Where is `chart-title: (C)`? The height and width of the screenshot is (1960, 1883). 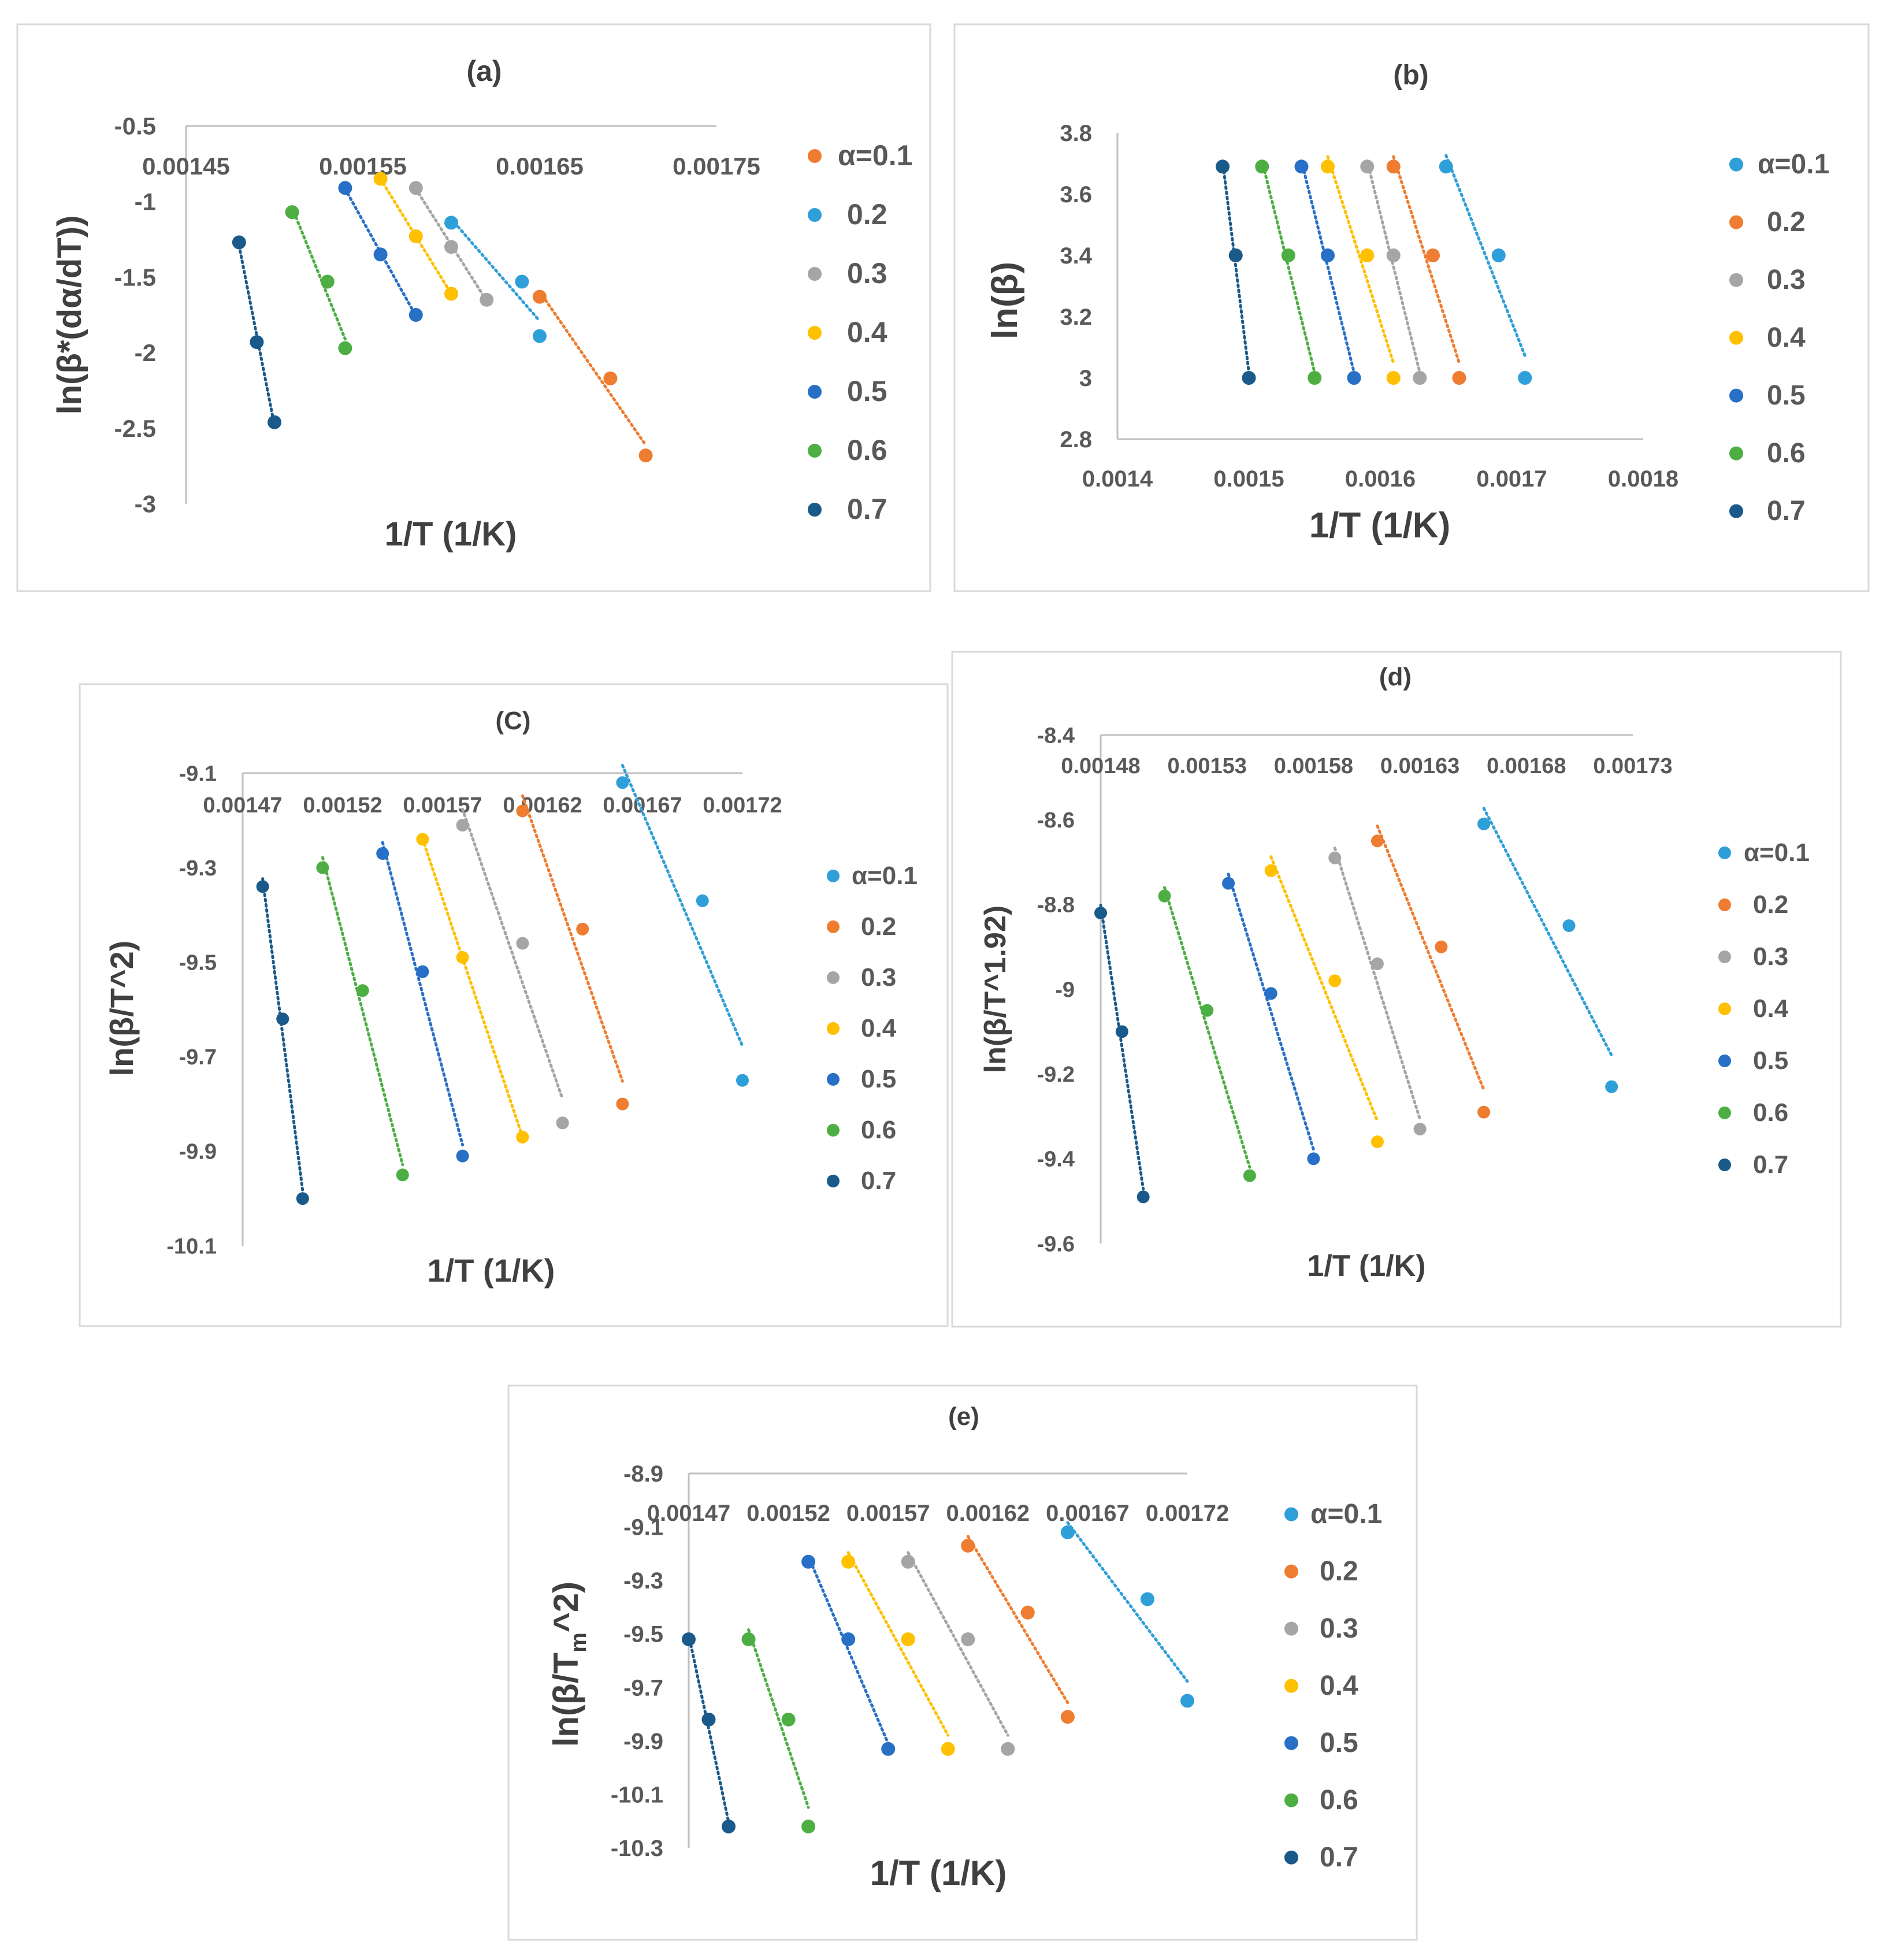 chart-title: (C) is located at coordinates (512, 721).